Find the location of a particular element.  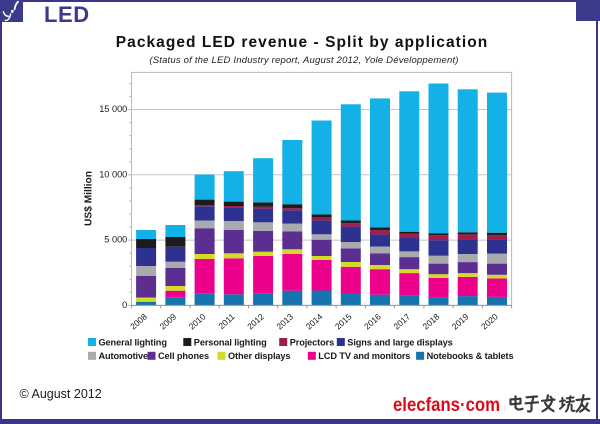

svg-text: 2015 is located at coordinates (343, 321).